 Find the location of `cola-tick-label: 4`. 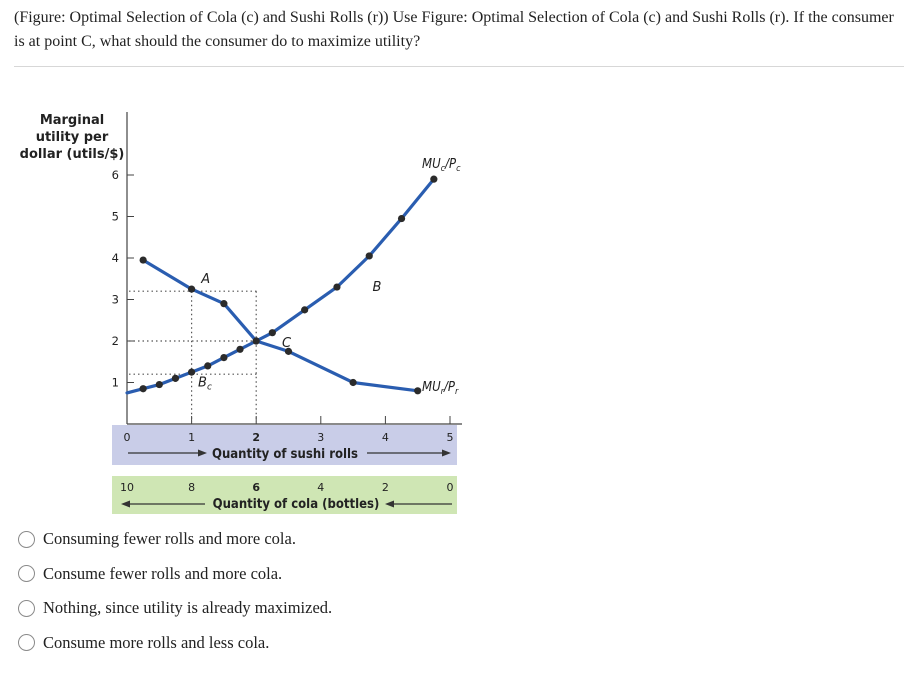

cola-tick-label: 4 is located at coordinates (320, 487).